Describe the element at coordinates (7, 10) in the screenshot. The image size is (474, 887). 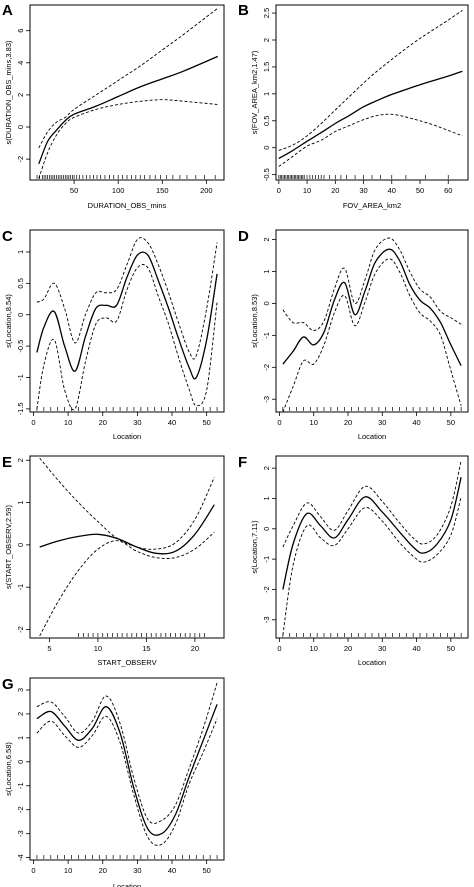
I see `panel-label: A` at that location.